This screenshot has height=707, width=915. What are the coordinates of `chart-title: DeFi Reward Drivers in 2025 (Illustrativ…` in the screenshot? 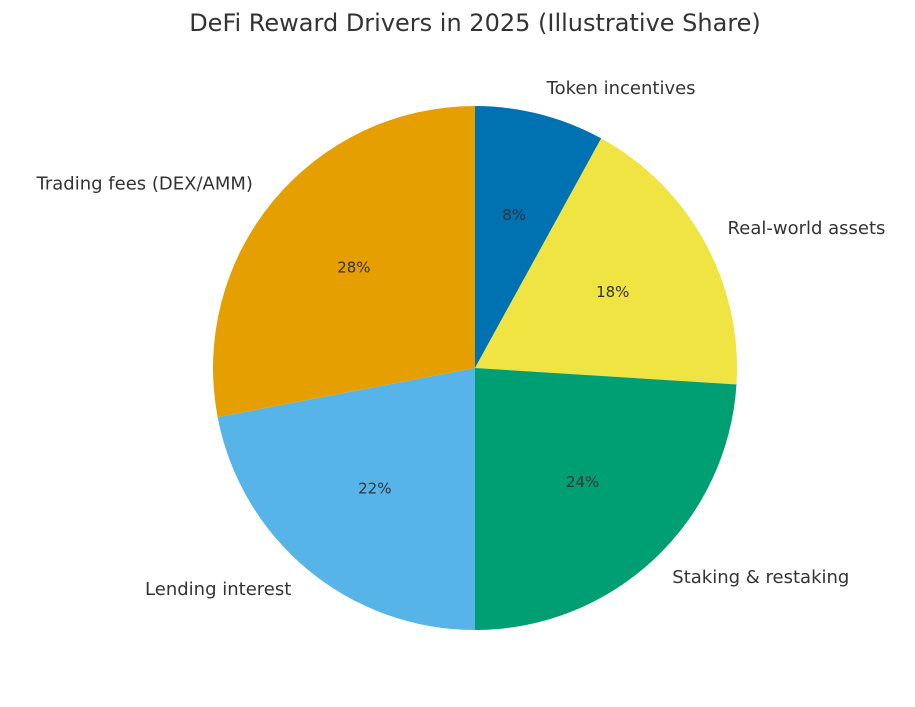 It's located at (475, 23).